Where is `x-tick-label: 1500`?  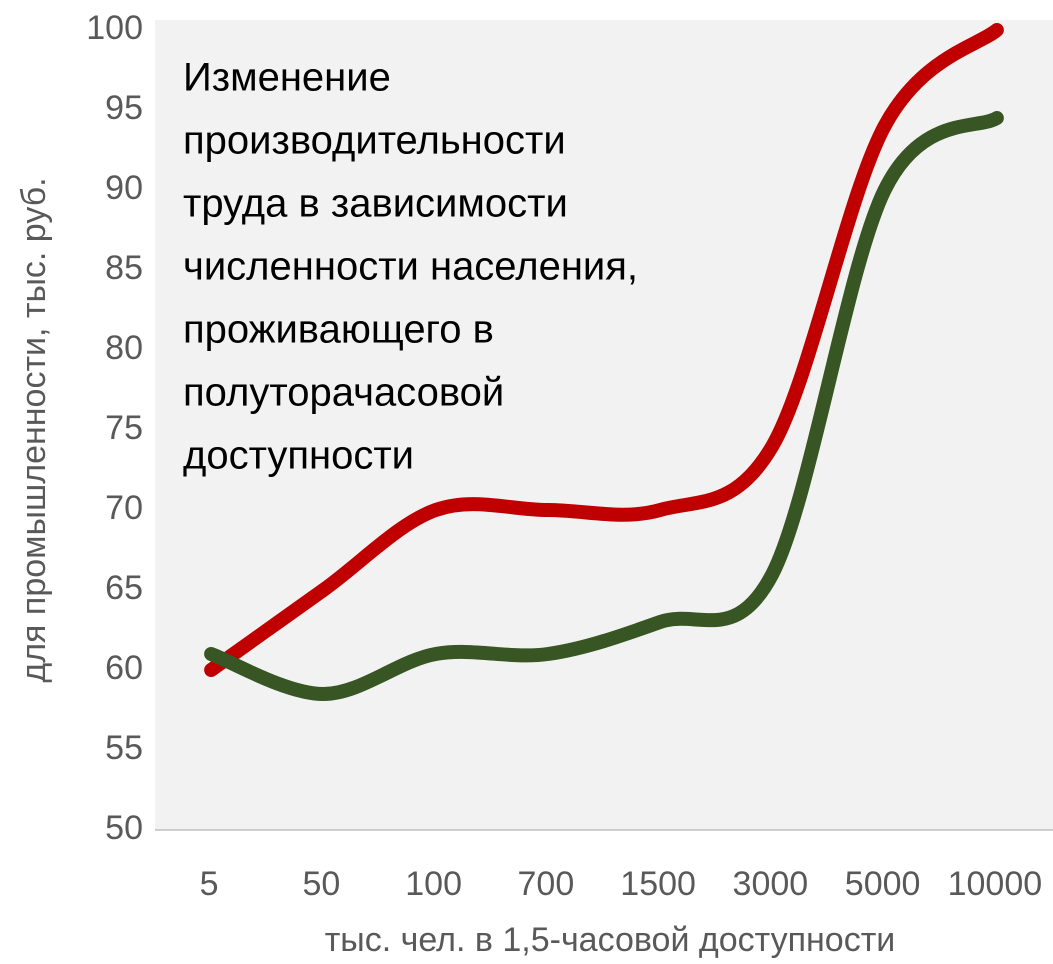
x-tick-label: 1500 is located at coordinates (658, 884).